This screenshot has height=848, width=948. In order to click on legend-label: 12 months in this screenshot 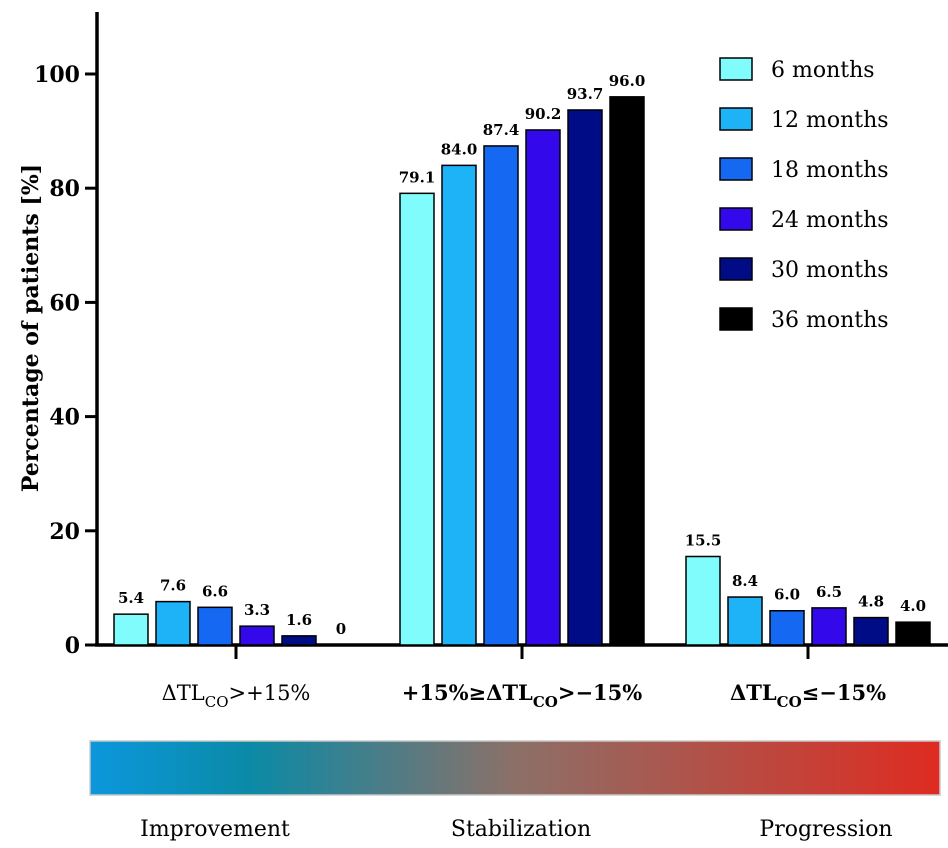, I will do `click(830, 120)`.